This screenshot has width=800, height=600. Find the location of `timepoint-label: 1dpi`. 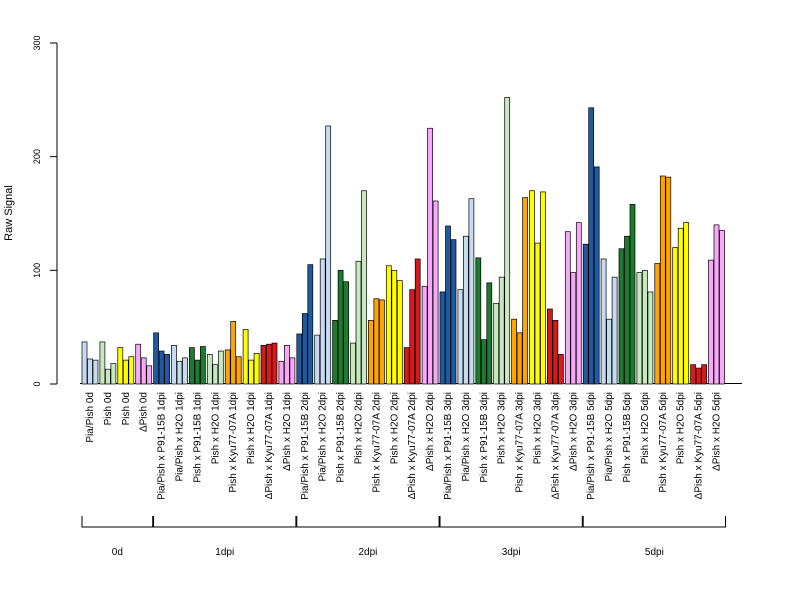

timepoint-label: 1dpi is located at coordinates (224, 552).